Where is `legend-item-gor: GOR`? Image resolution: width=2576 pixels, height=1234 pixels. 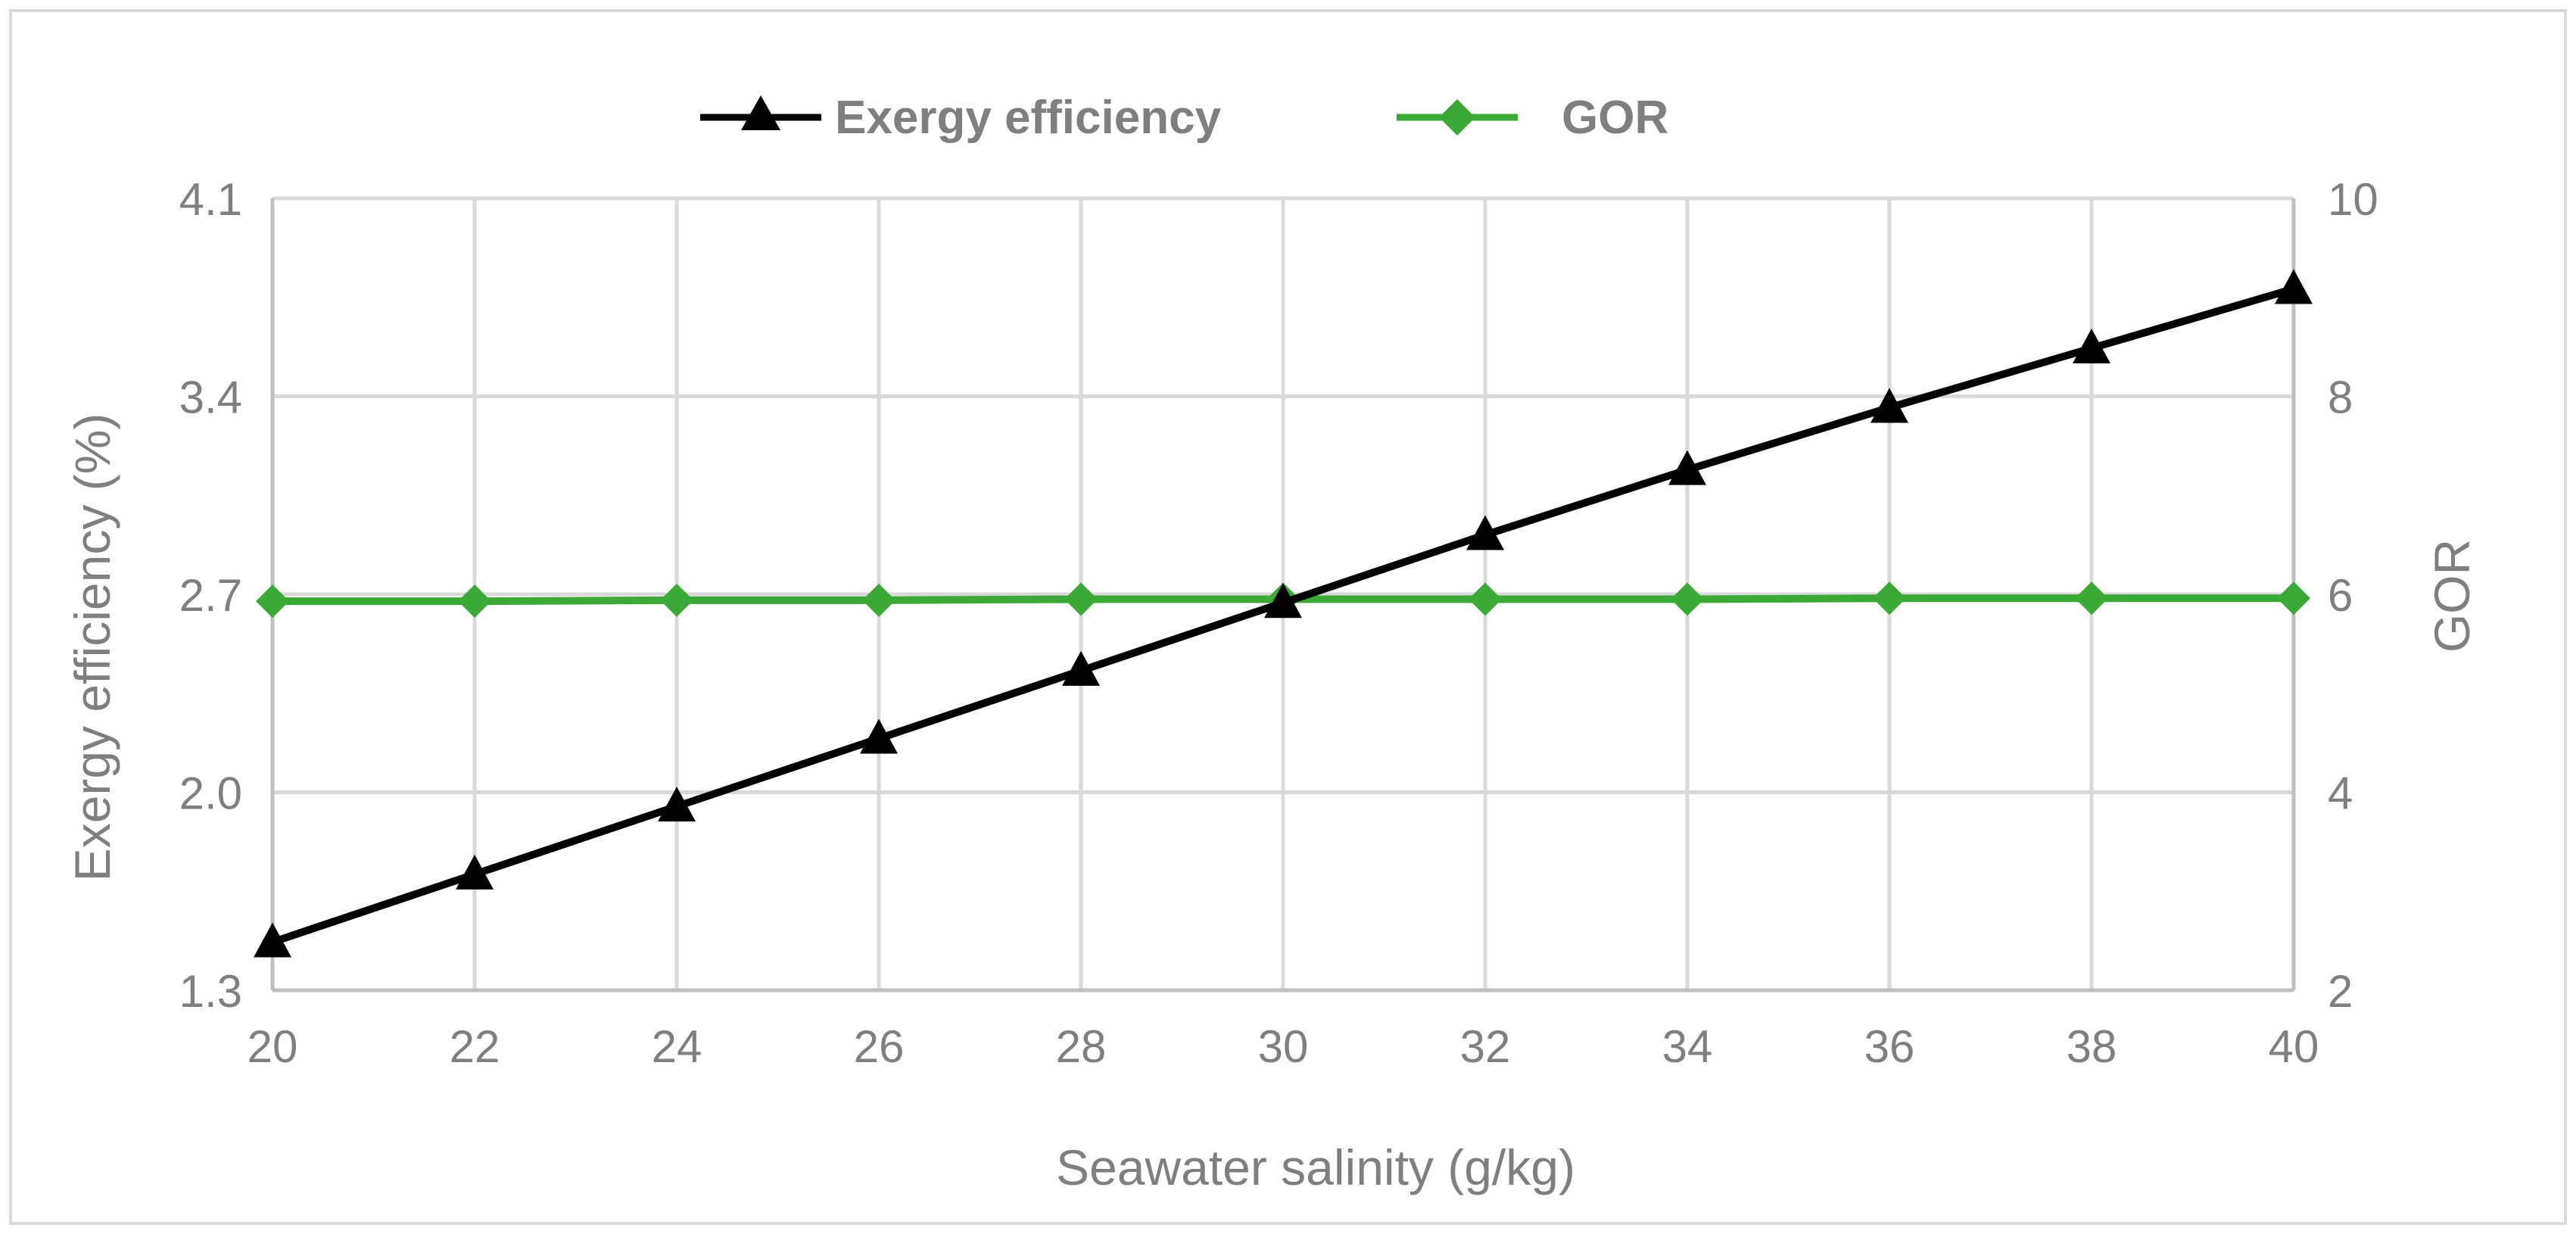
legend-item-gor: GOR is located at coordinates (1532, 118).